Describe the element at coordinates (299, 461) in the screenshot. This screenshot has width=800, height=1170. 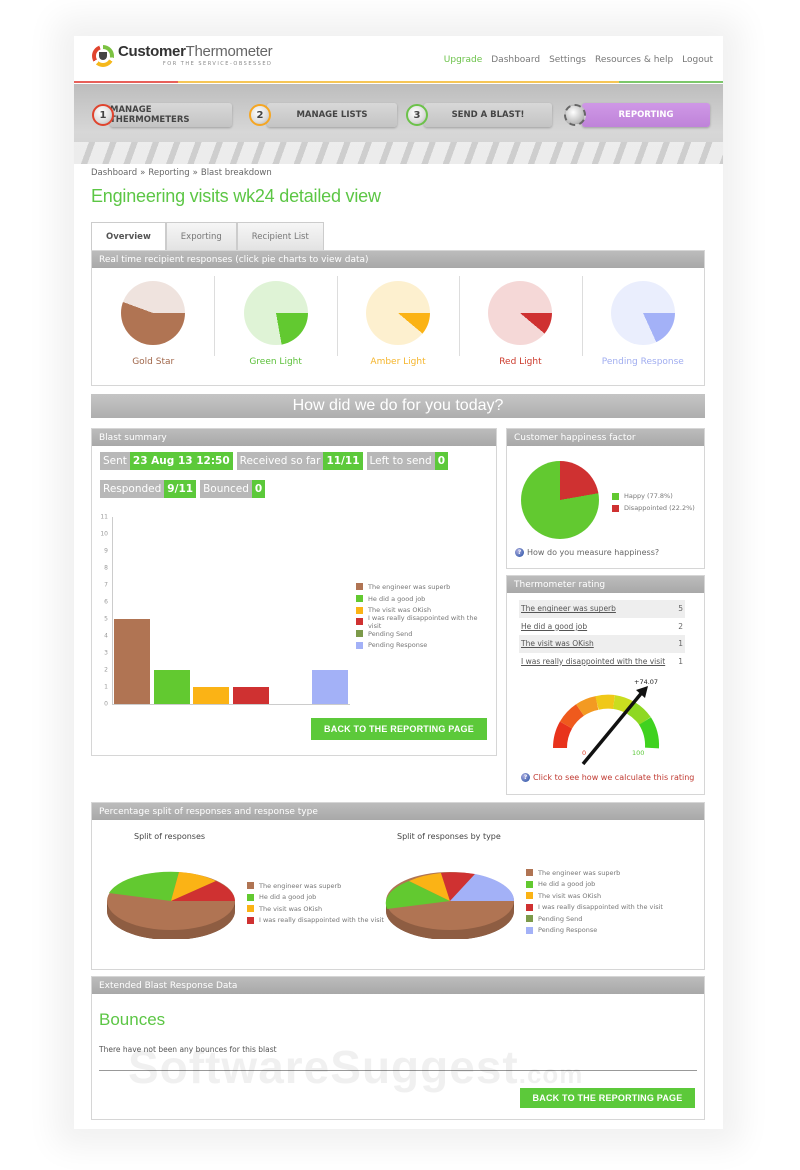
I see `chip-received: Received so far 11/11` at that location.